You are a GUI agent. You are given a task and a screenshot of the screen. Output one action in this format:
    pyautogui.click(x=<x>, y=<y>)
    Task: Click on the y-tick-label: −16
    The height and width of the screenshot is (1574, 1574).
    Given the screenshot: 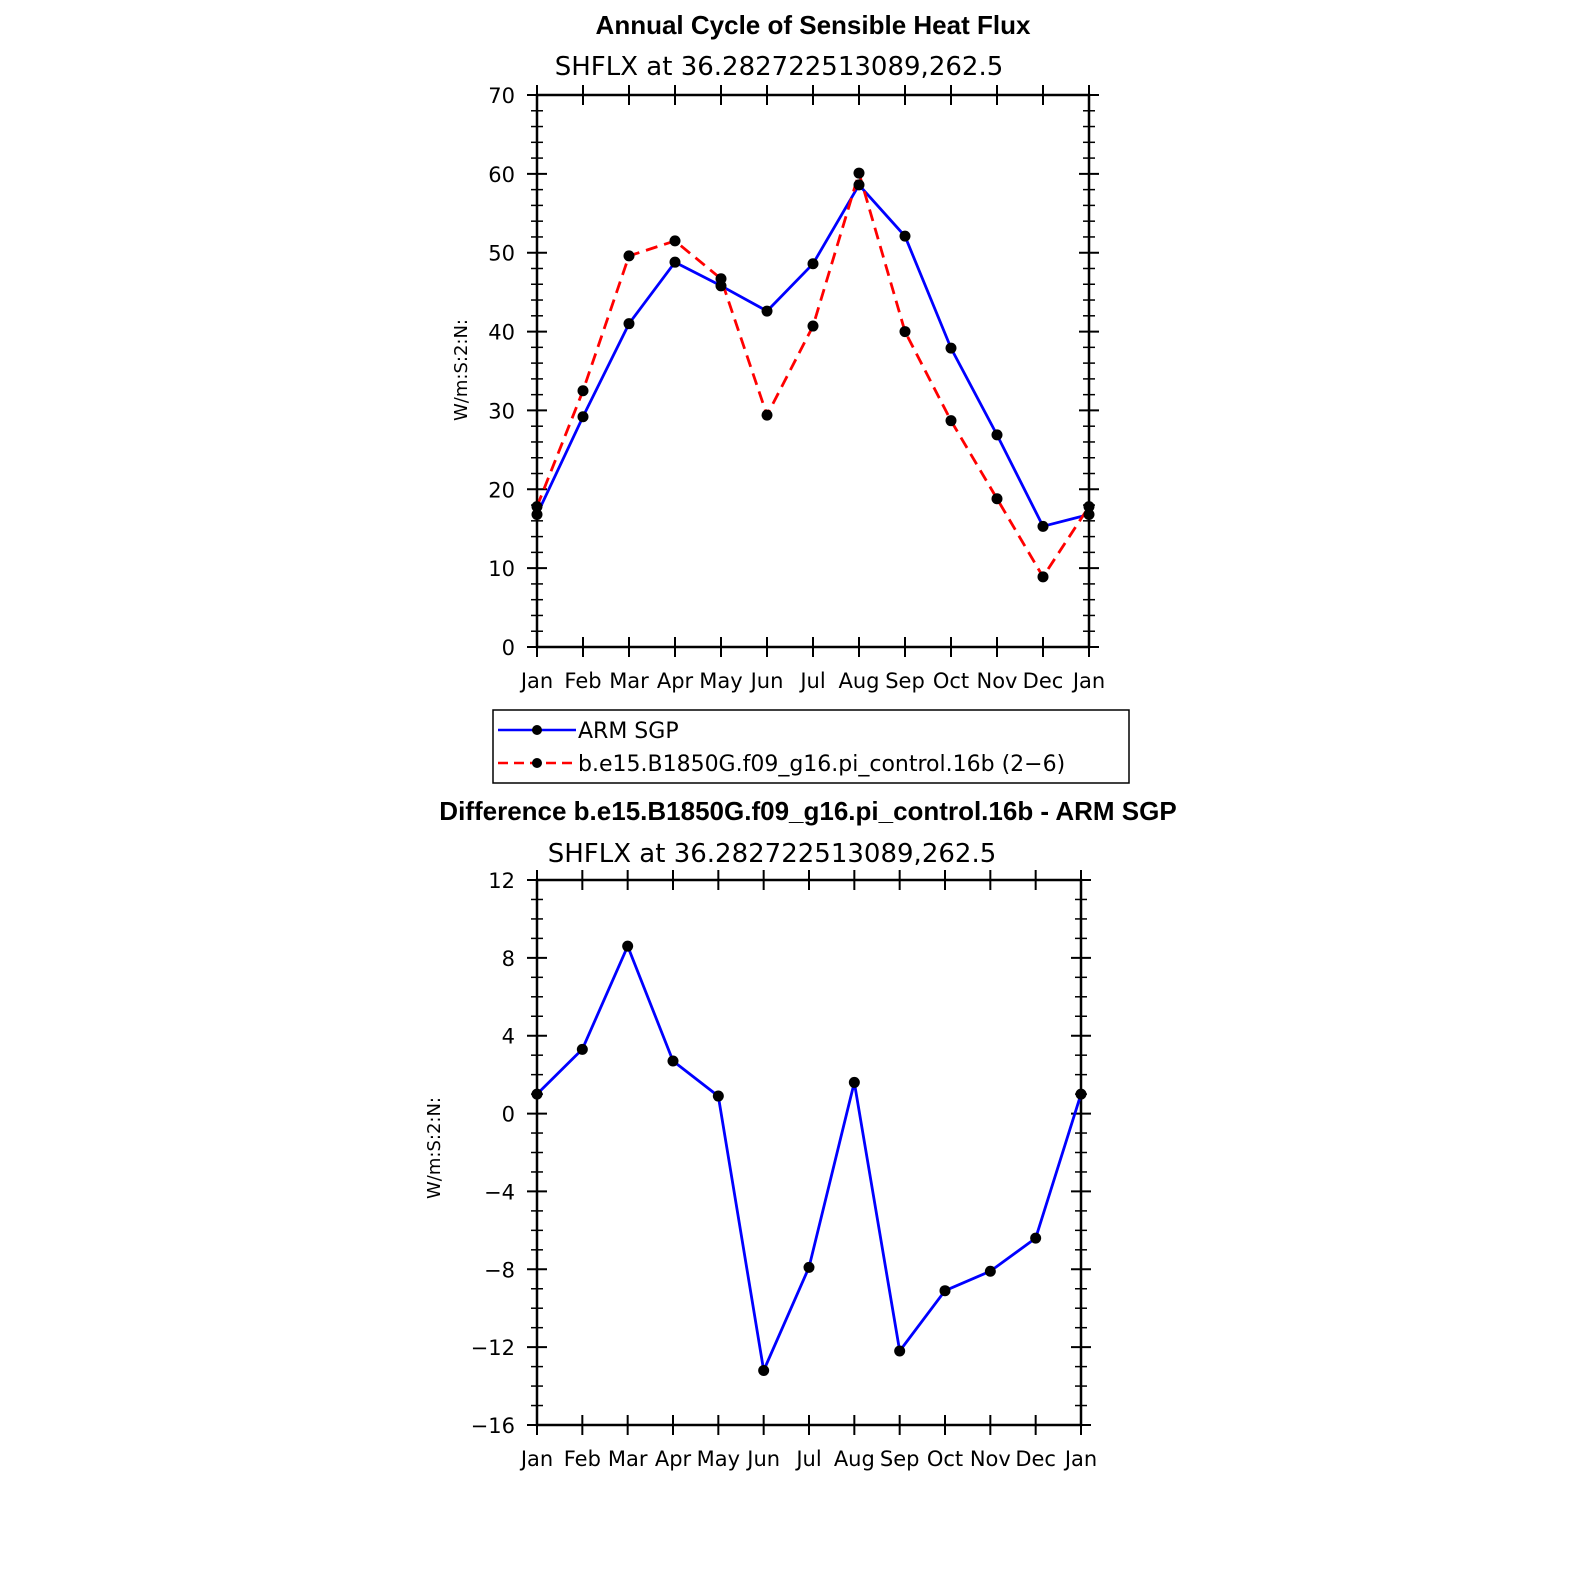 What is the action you would take?
    pyautogui.click(x=493, y=1426)
    